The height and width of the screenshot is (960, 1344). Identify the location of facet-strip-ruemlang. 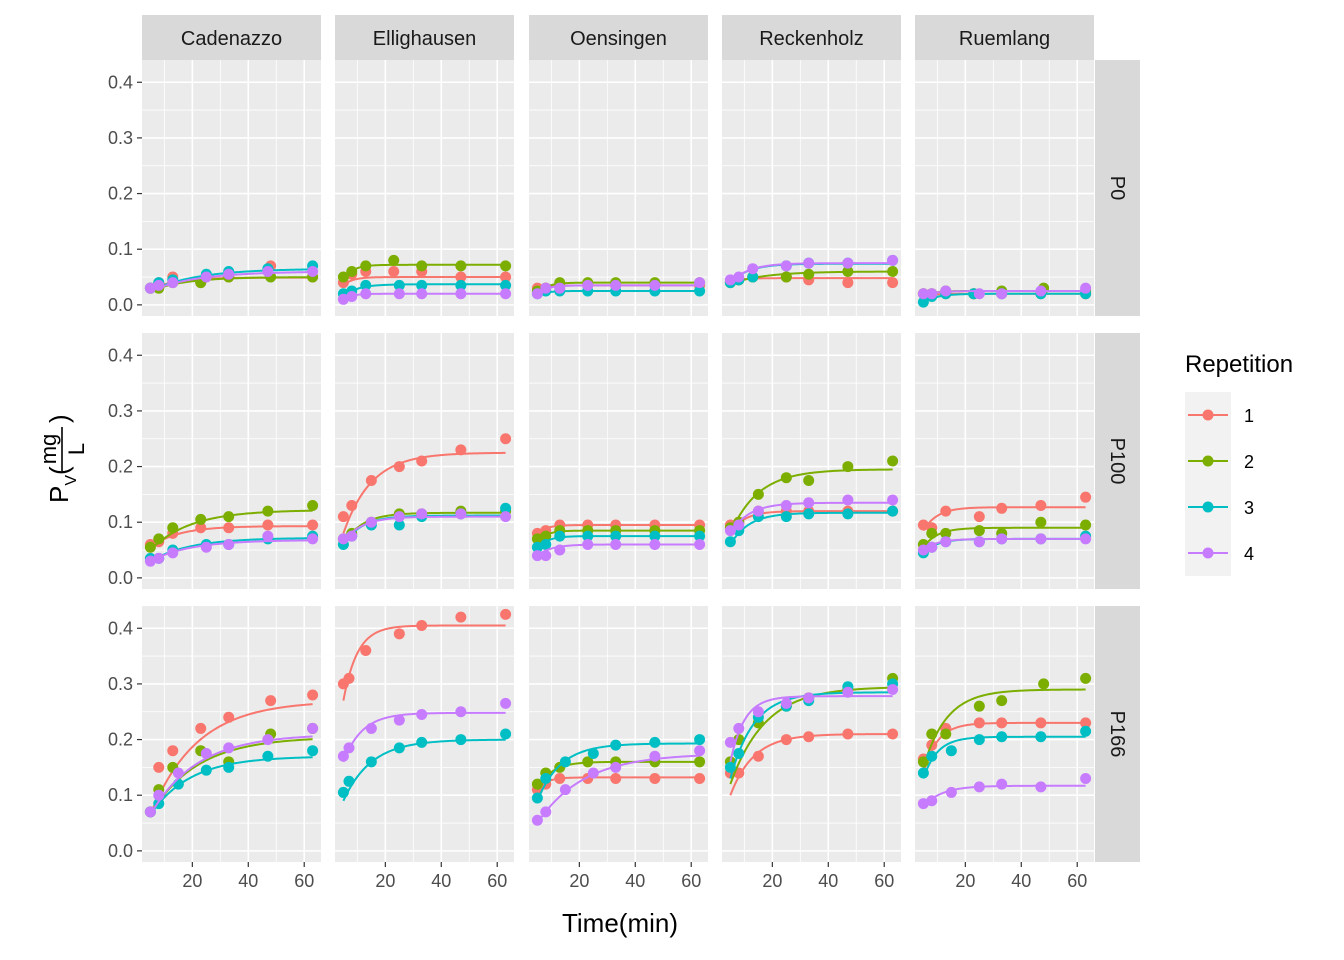
(1004, 37).